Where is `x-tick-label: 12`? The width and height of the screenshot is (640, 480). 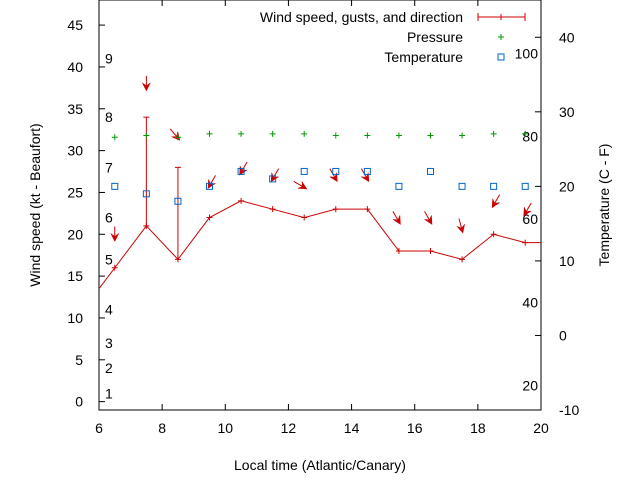 x-tick-label: 12 is located at coordinates (289, 428).